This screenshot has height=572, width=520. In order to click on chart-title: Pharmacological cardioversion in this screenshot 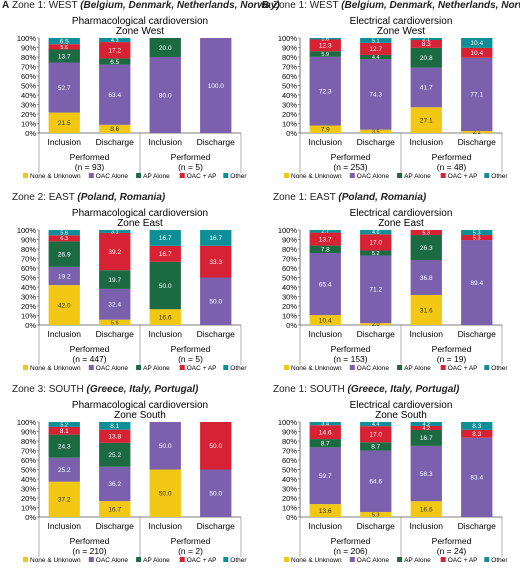, I will do `click(140, 405)`.